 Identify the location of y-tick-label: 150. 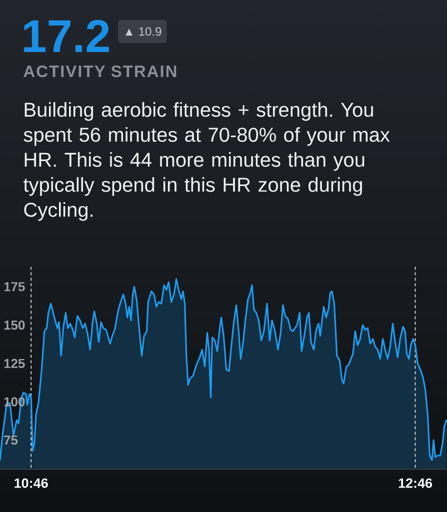
(14, 325).